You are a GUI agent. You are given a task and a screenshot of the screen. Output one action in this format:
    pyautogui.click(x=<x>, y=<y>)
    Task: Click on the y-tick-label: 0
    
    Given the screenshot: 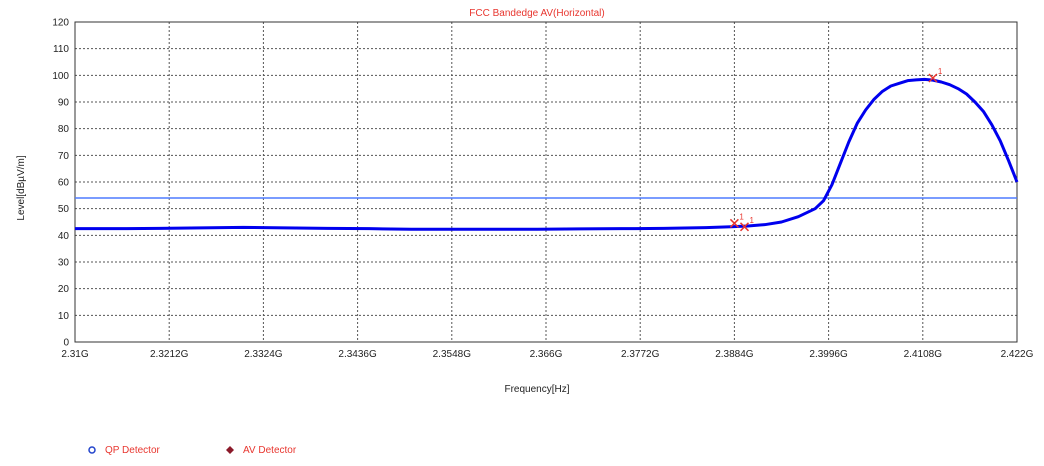 What is the action you would take?
    pyautogui.click(x=66, y=343)
    